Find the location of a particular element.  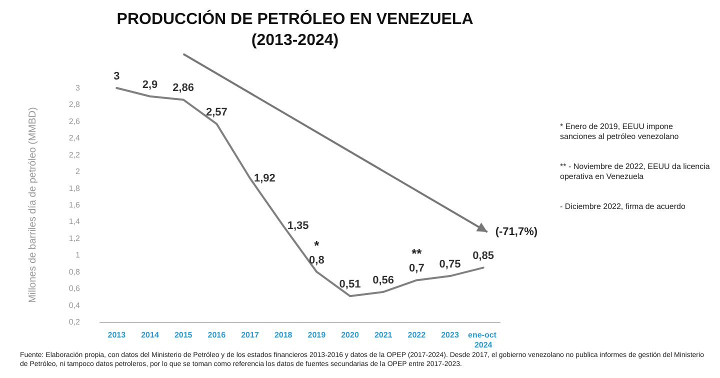

data-label: 0,7 is located at coordinates (416, 268).